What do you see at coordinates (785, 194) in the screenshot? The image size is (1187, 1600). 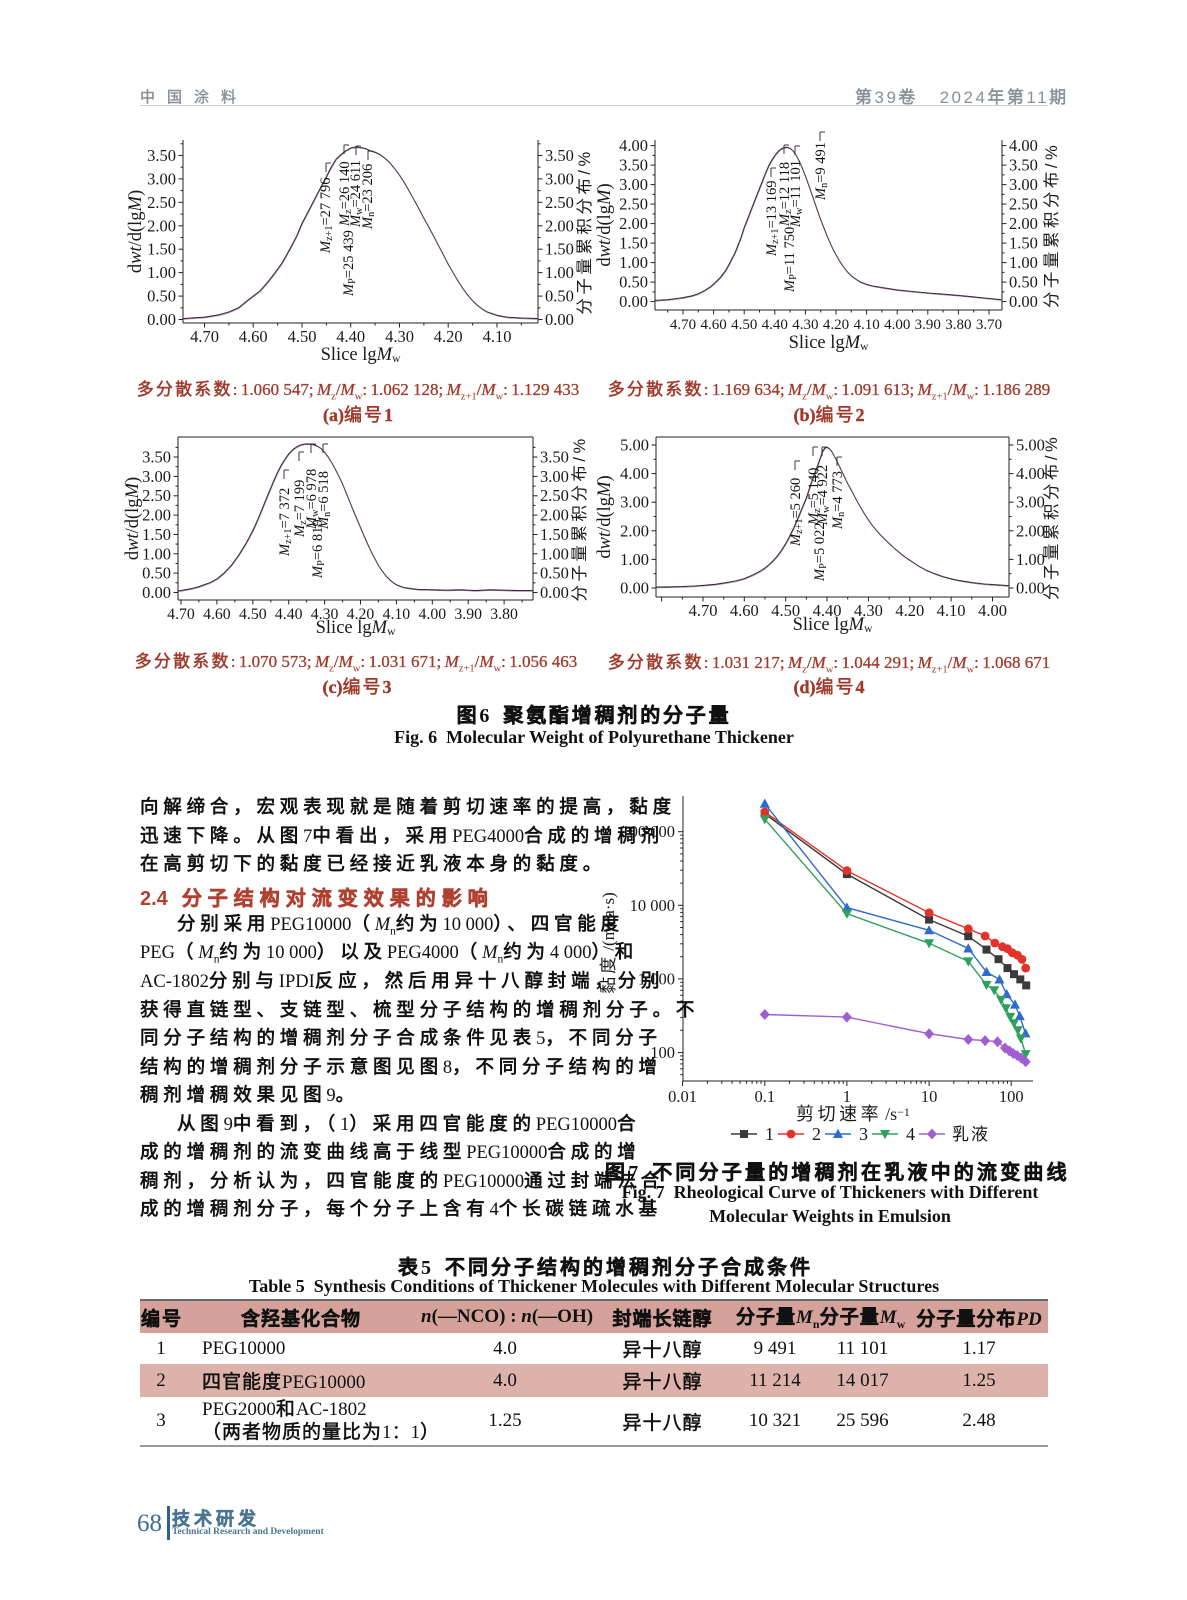 I see `svg-text: Mz=12 118` at bounding box center [785, 194].